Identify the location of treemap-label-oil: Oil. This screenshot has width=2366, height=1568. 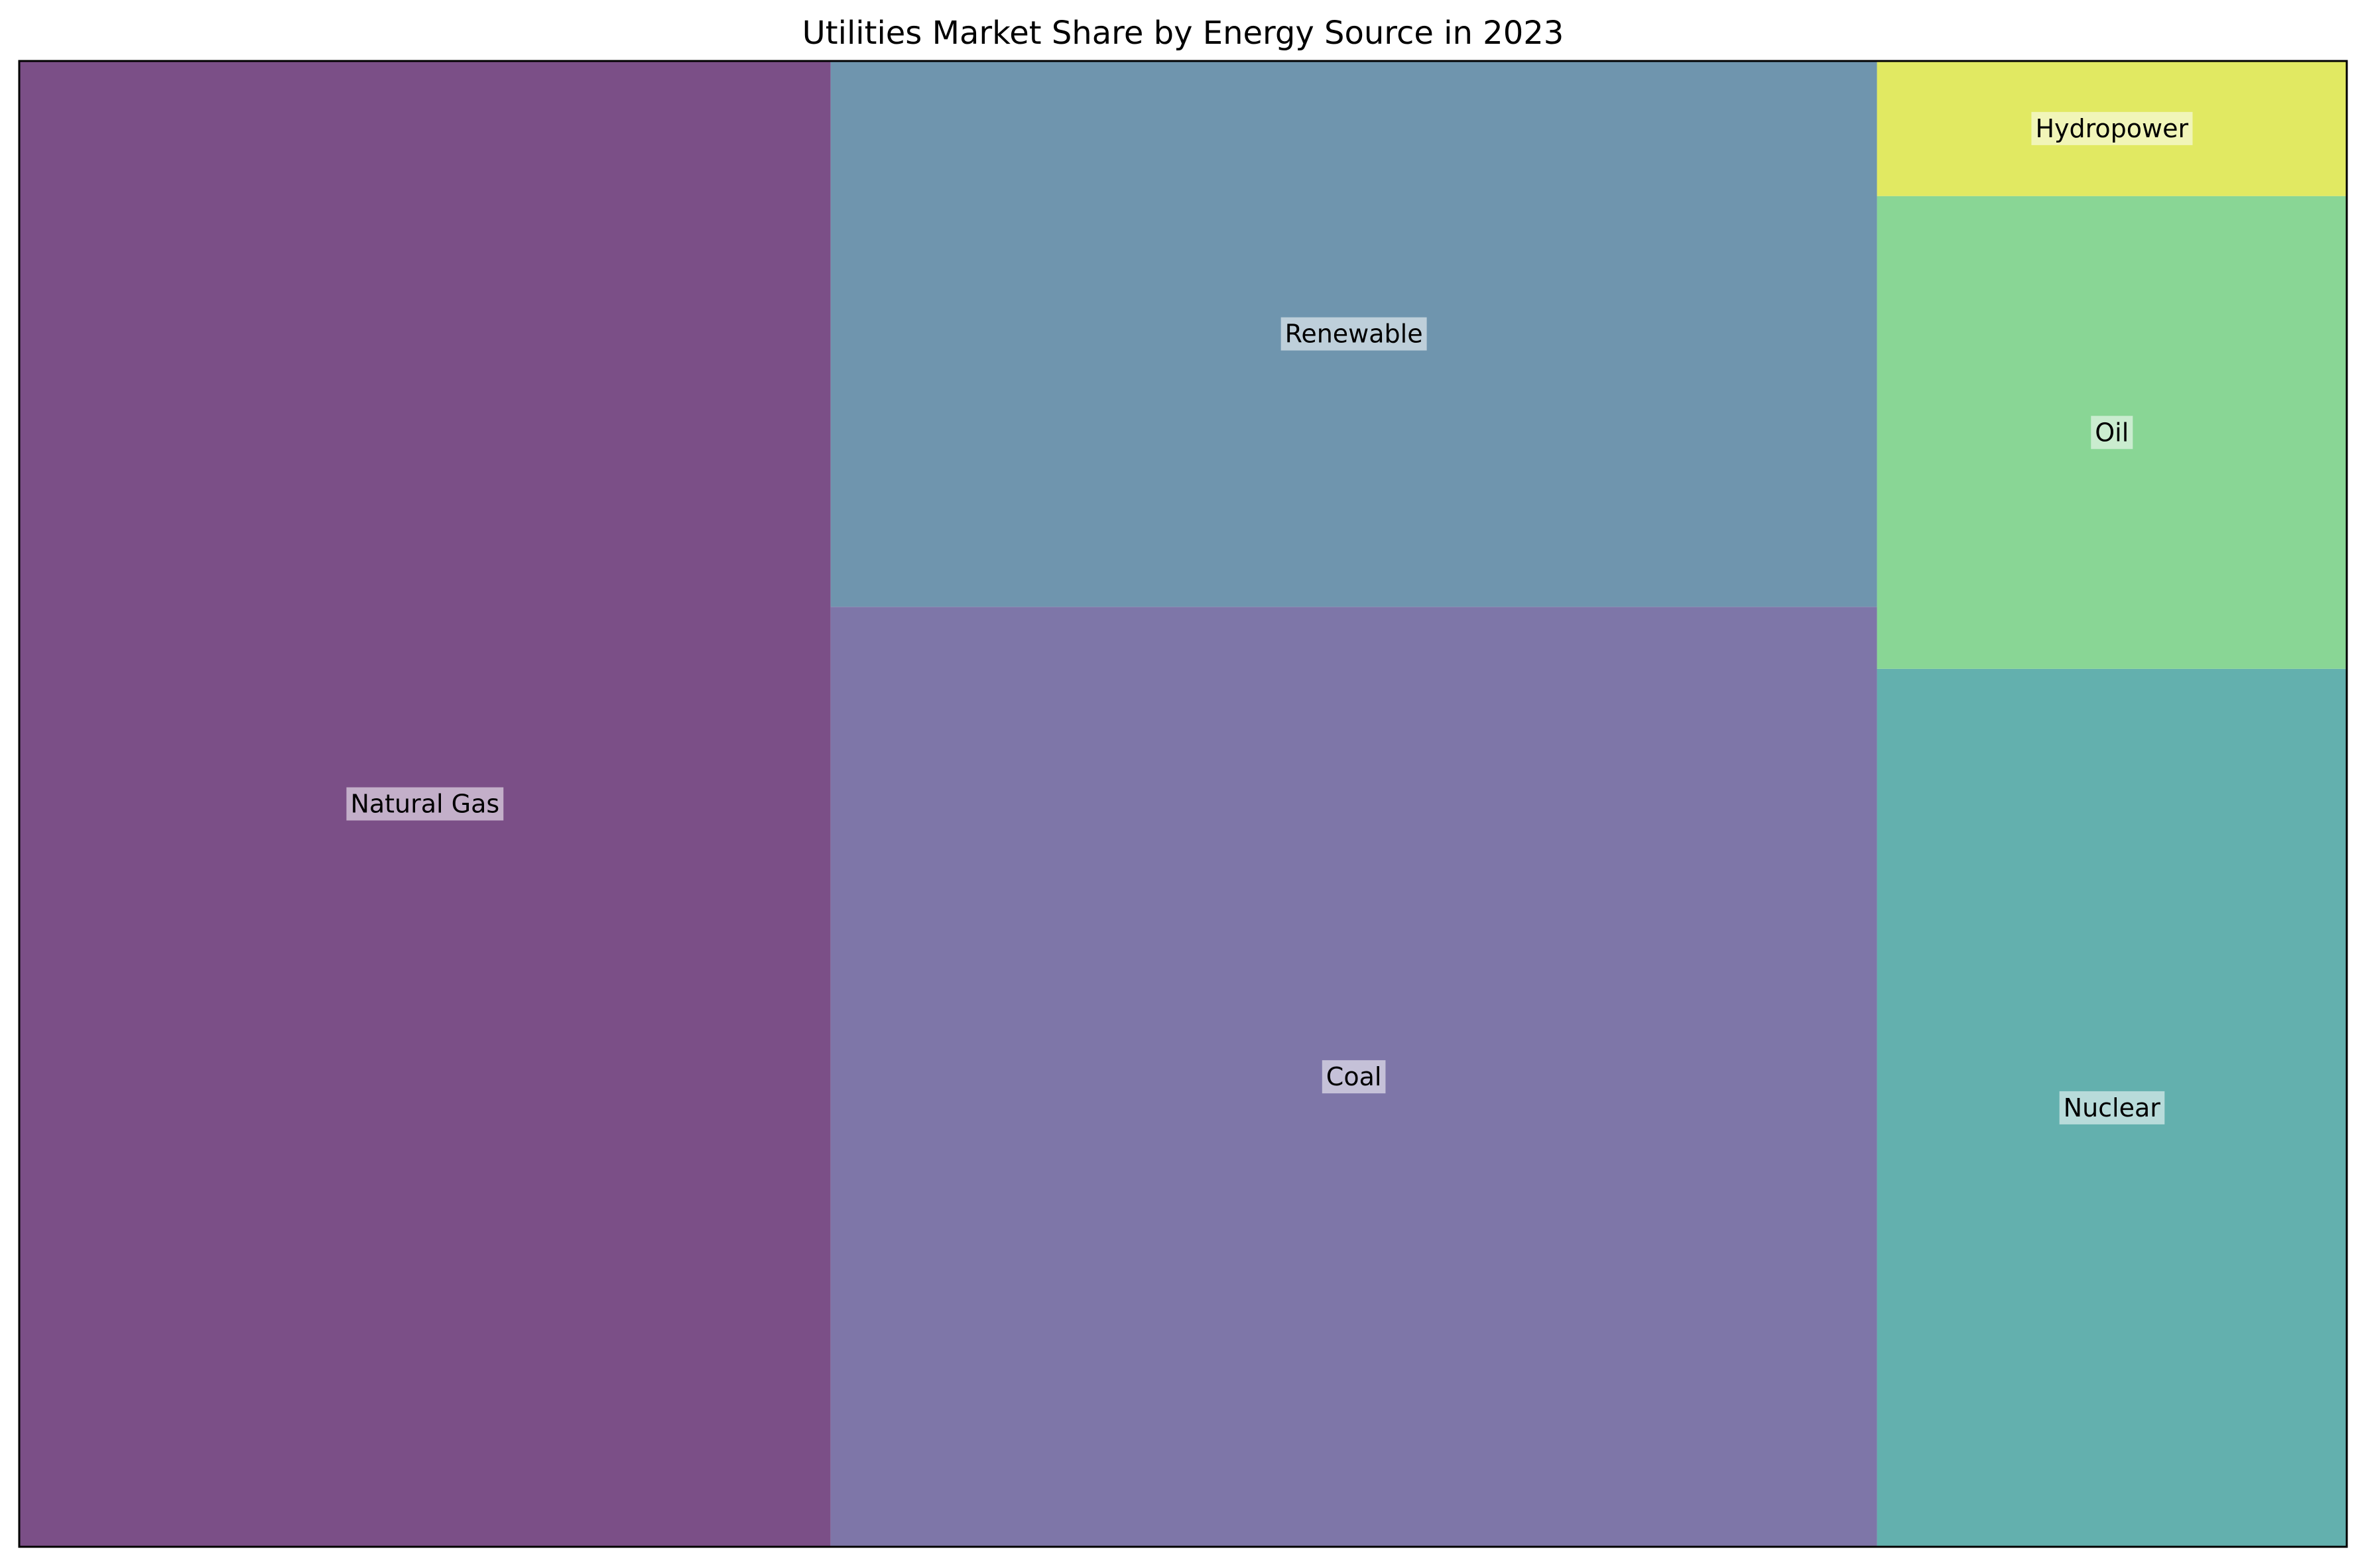
(2112, 432).